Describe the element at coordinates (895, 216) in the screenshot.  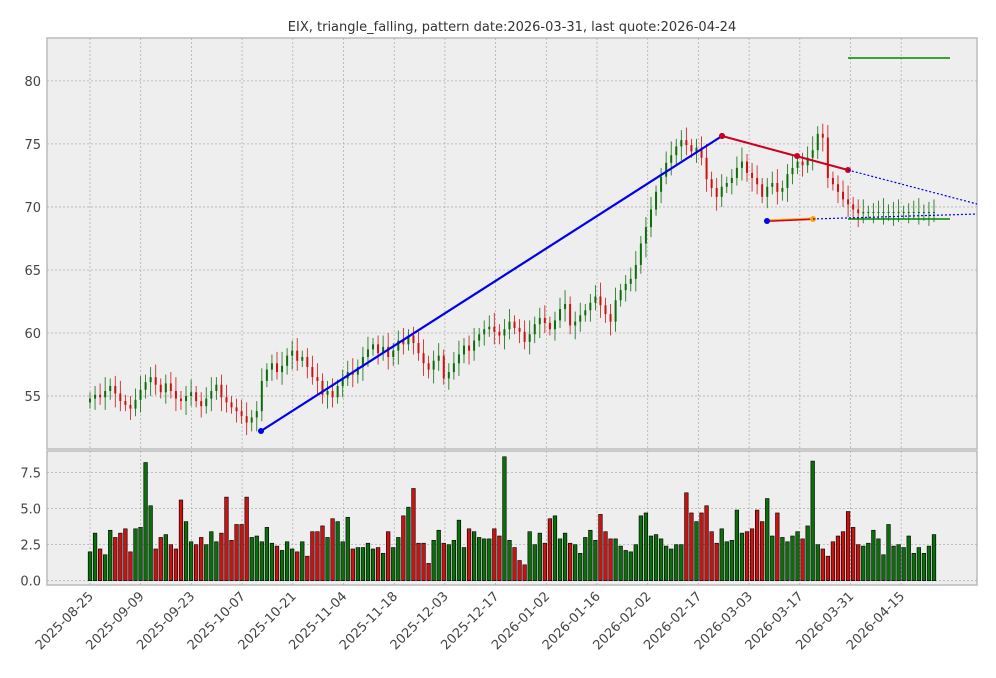
I see `support-extension` at that location.